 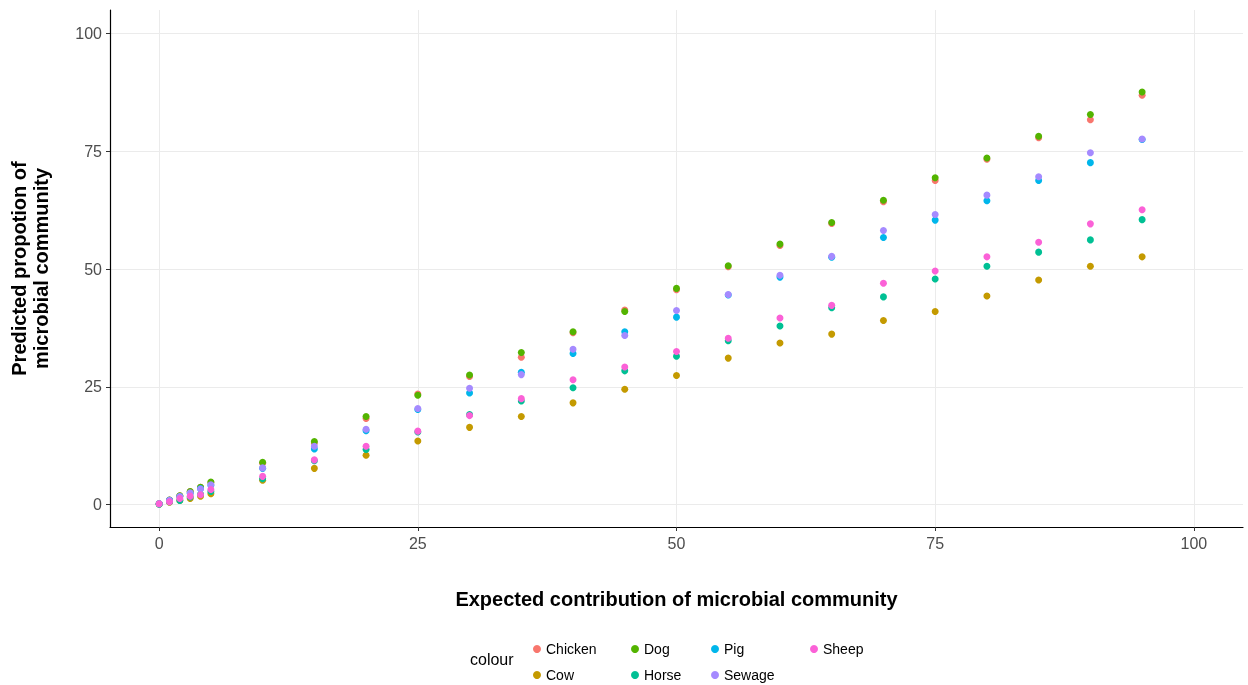 What do you see at coordinates (93, 387) in the screenshot?
I see `y-tick-label: 25` at bounding box center [93, 387].